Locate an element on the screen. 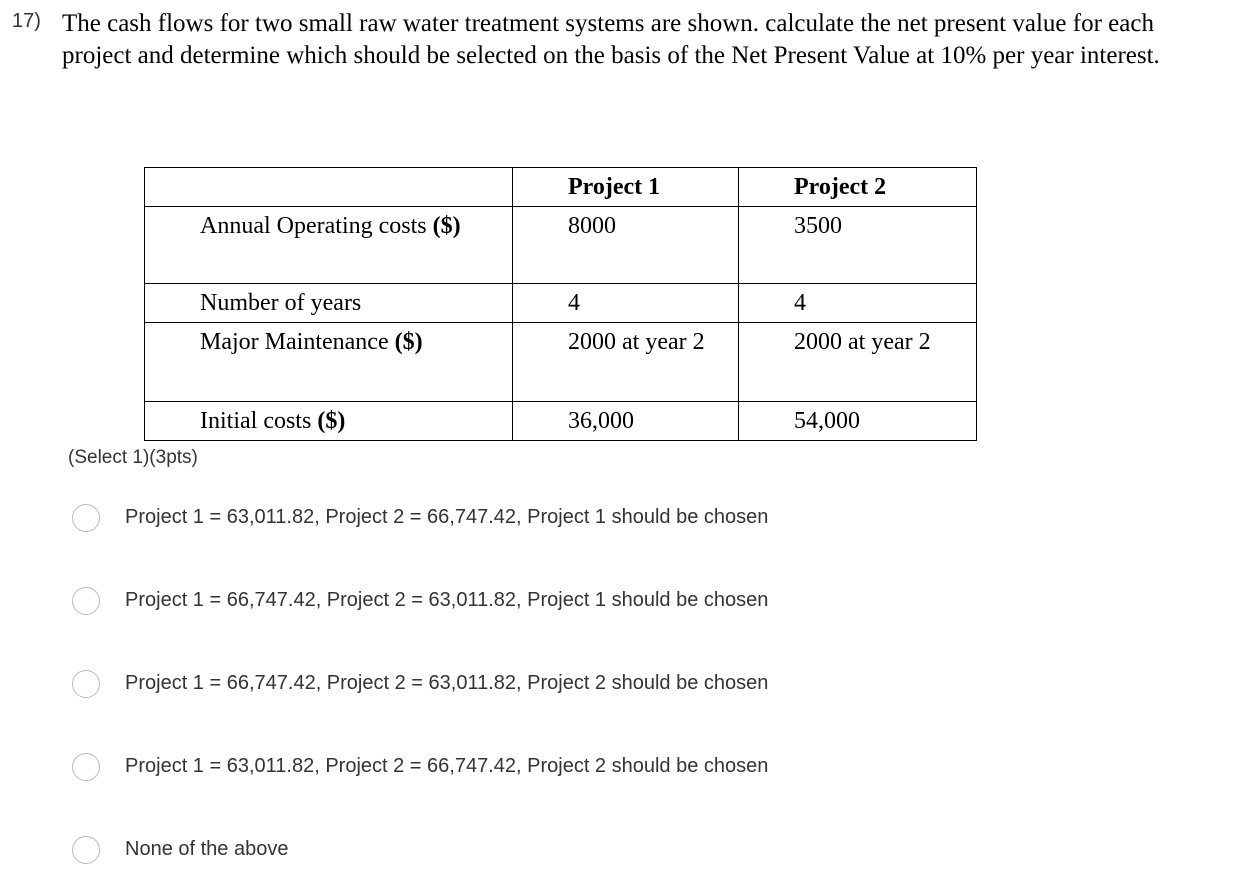  table-row: Initial costs ($) 36,000 54,000 is located at coordinates (560, 421).